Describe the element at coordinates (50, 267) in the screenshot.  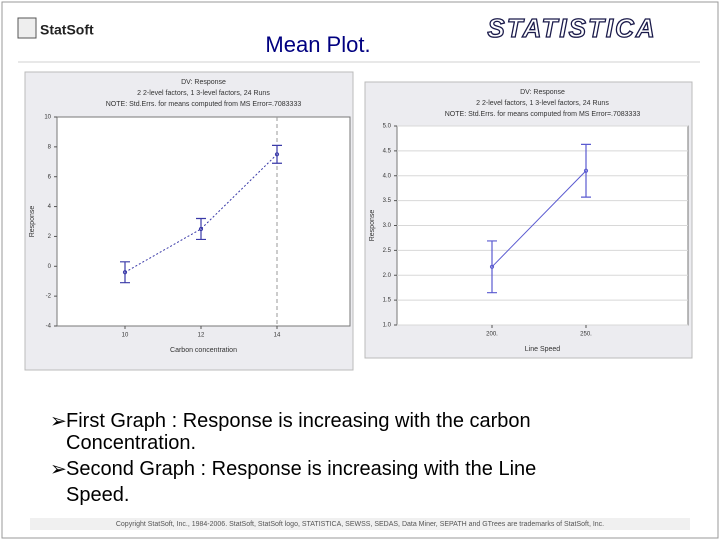
I see `y-tick-label: 0` at that location.